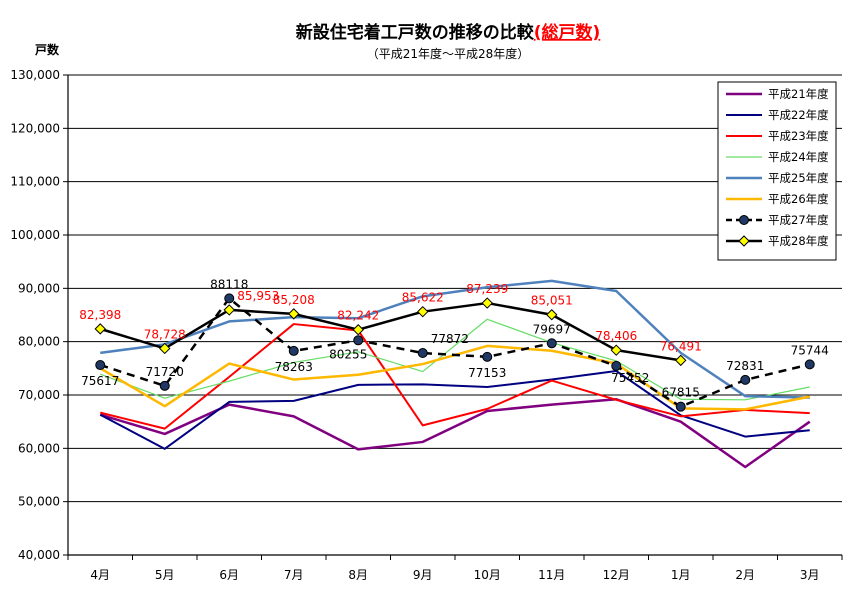 Image resolution: width=854 pixels, height=601 pixels. What do you see at coordinates (358, 575) in the screenshot?
I see `x-tick-label: 8月` at bounding box center [358, 575].